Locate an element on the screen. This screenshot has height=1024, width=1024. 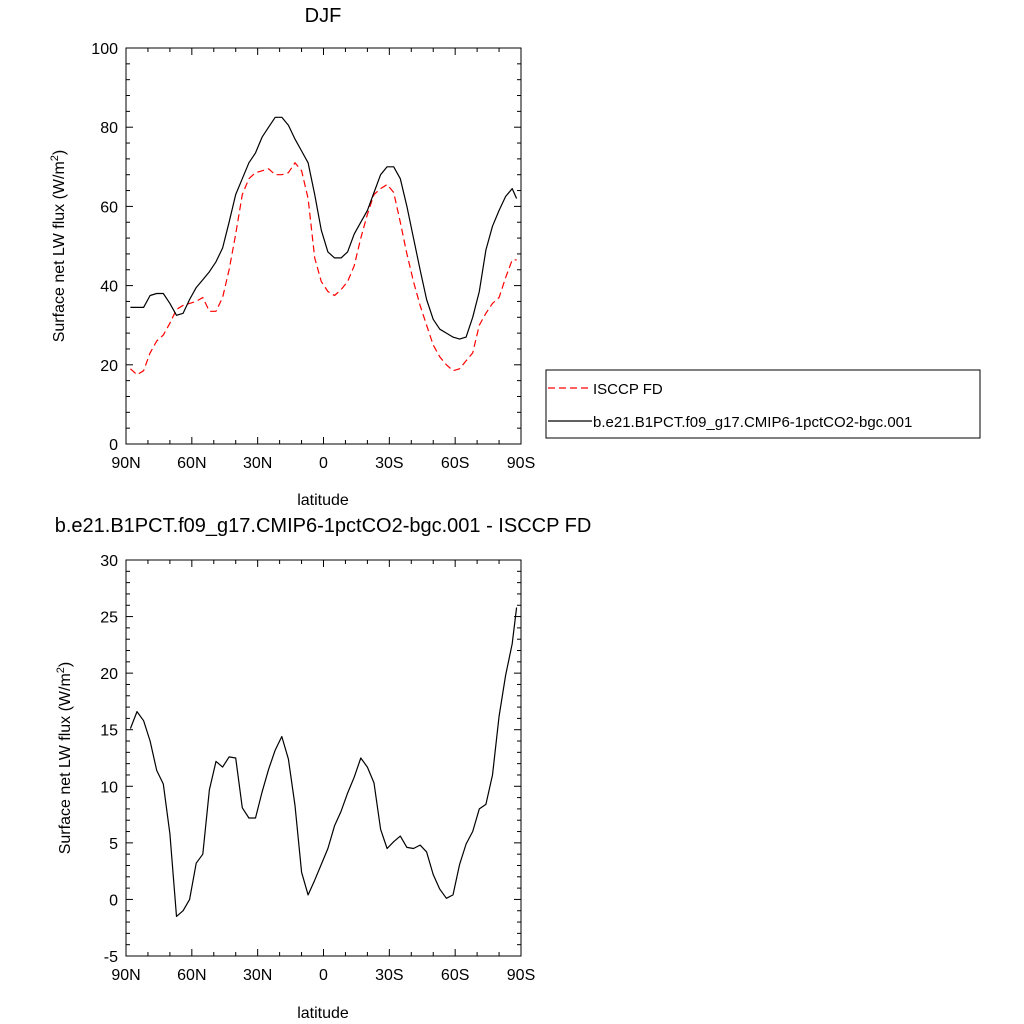
y-tick-label: 60 is located at coordinates (109, 207).